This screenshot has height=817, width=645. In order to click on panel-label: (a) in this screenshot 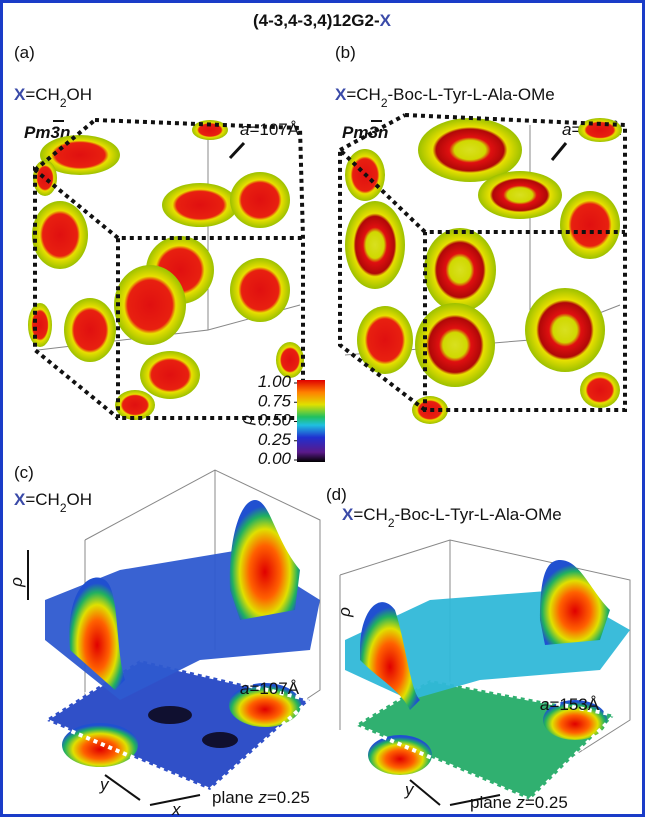, I will do `click(24, 52)`.